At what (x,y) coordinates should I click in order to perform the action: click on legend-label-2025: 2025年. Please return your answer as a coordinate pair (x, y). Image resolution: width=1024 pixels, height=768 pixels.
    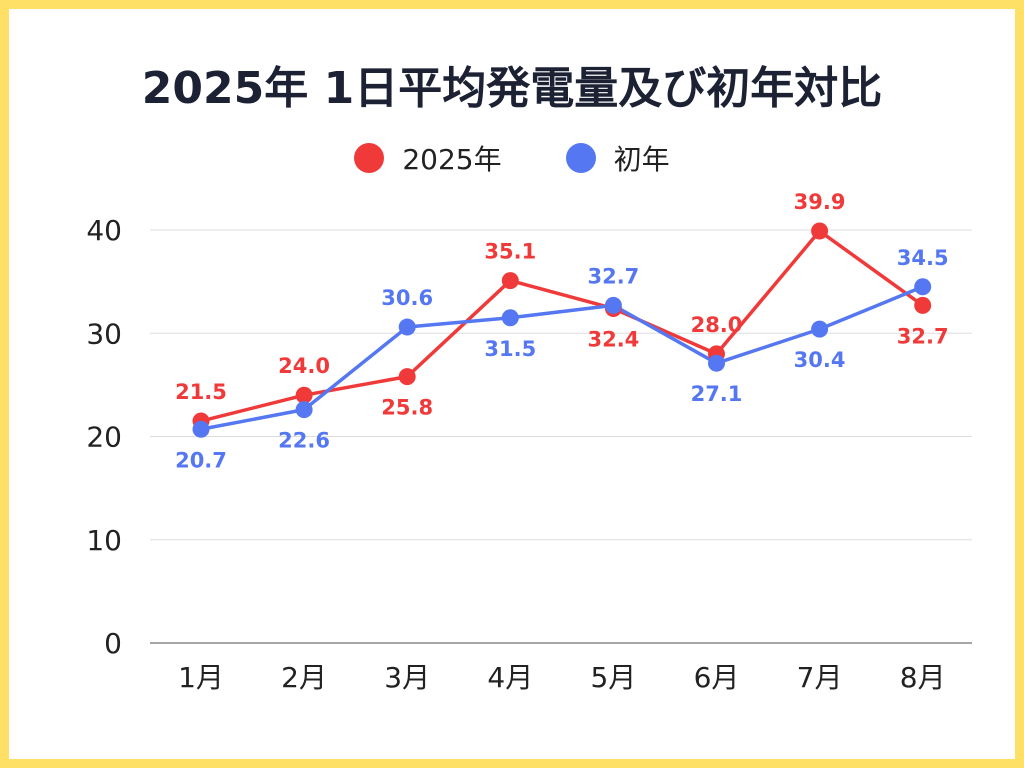
    Looking at the image, I should click on (452, 159).